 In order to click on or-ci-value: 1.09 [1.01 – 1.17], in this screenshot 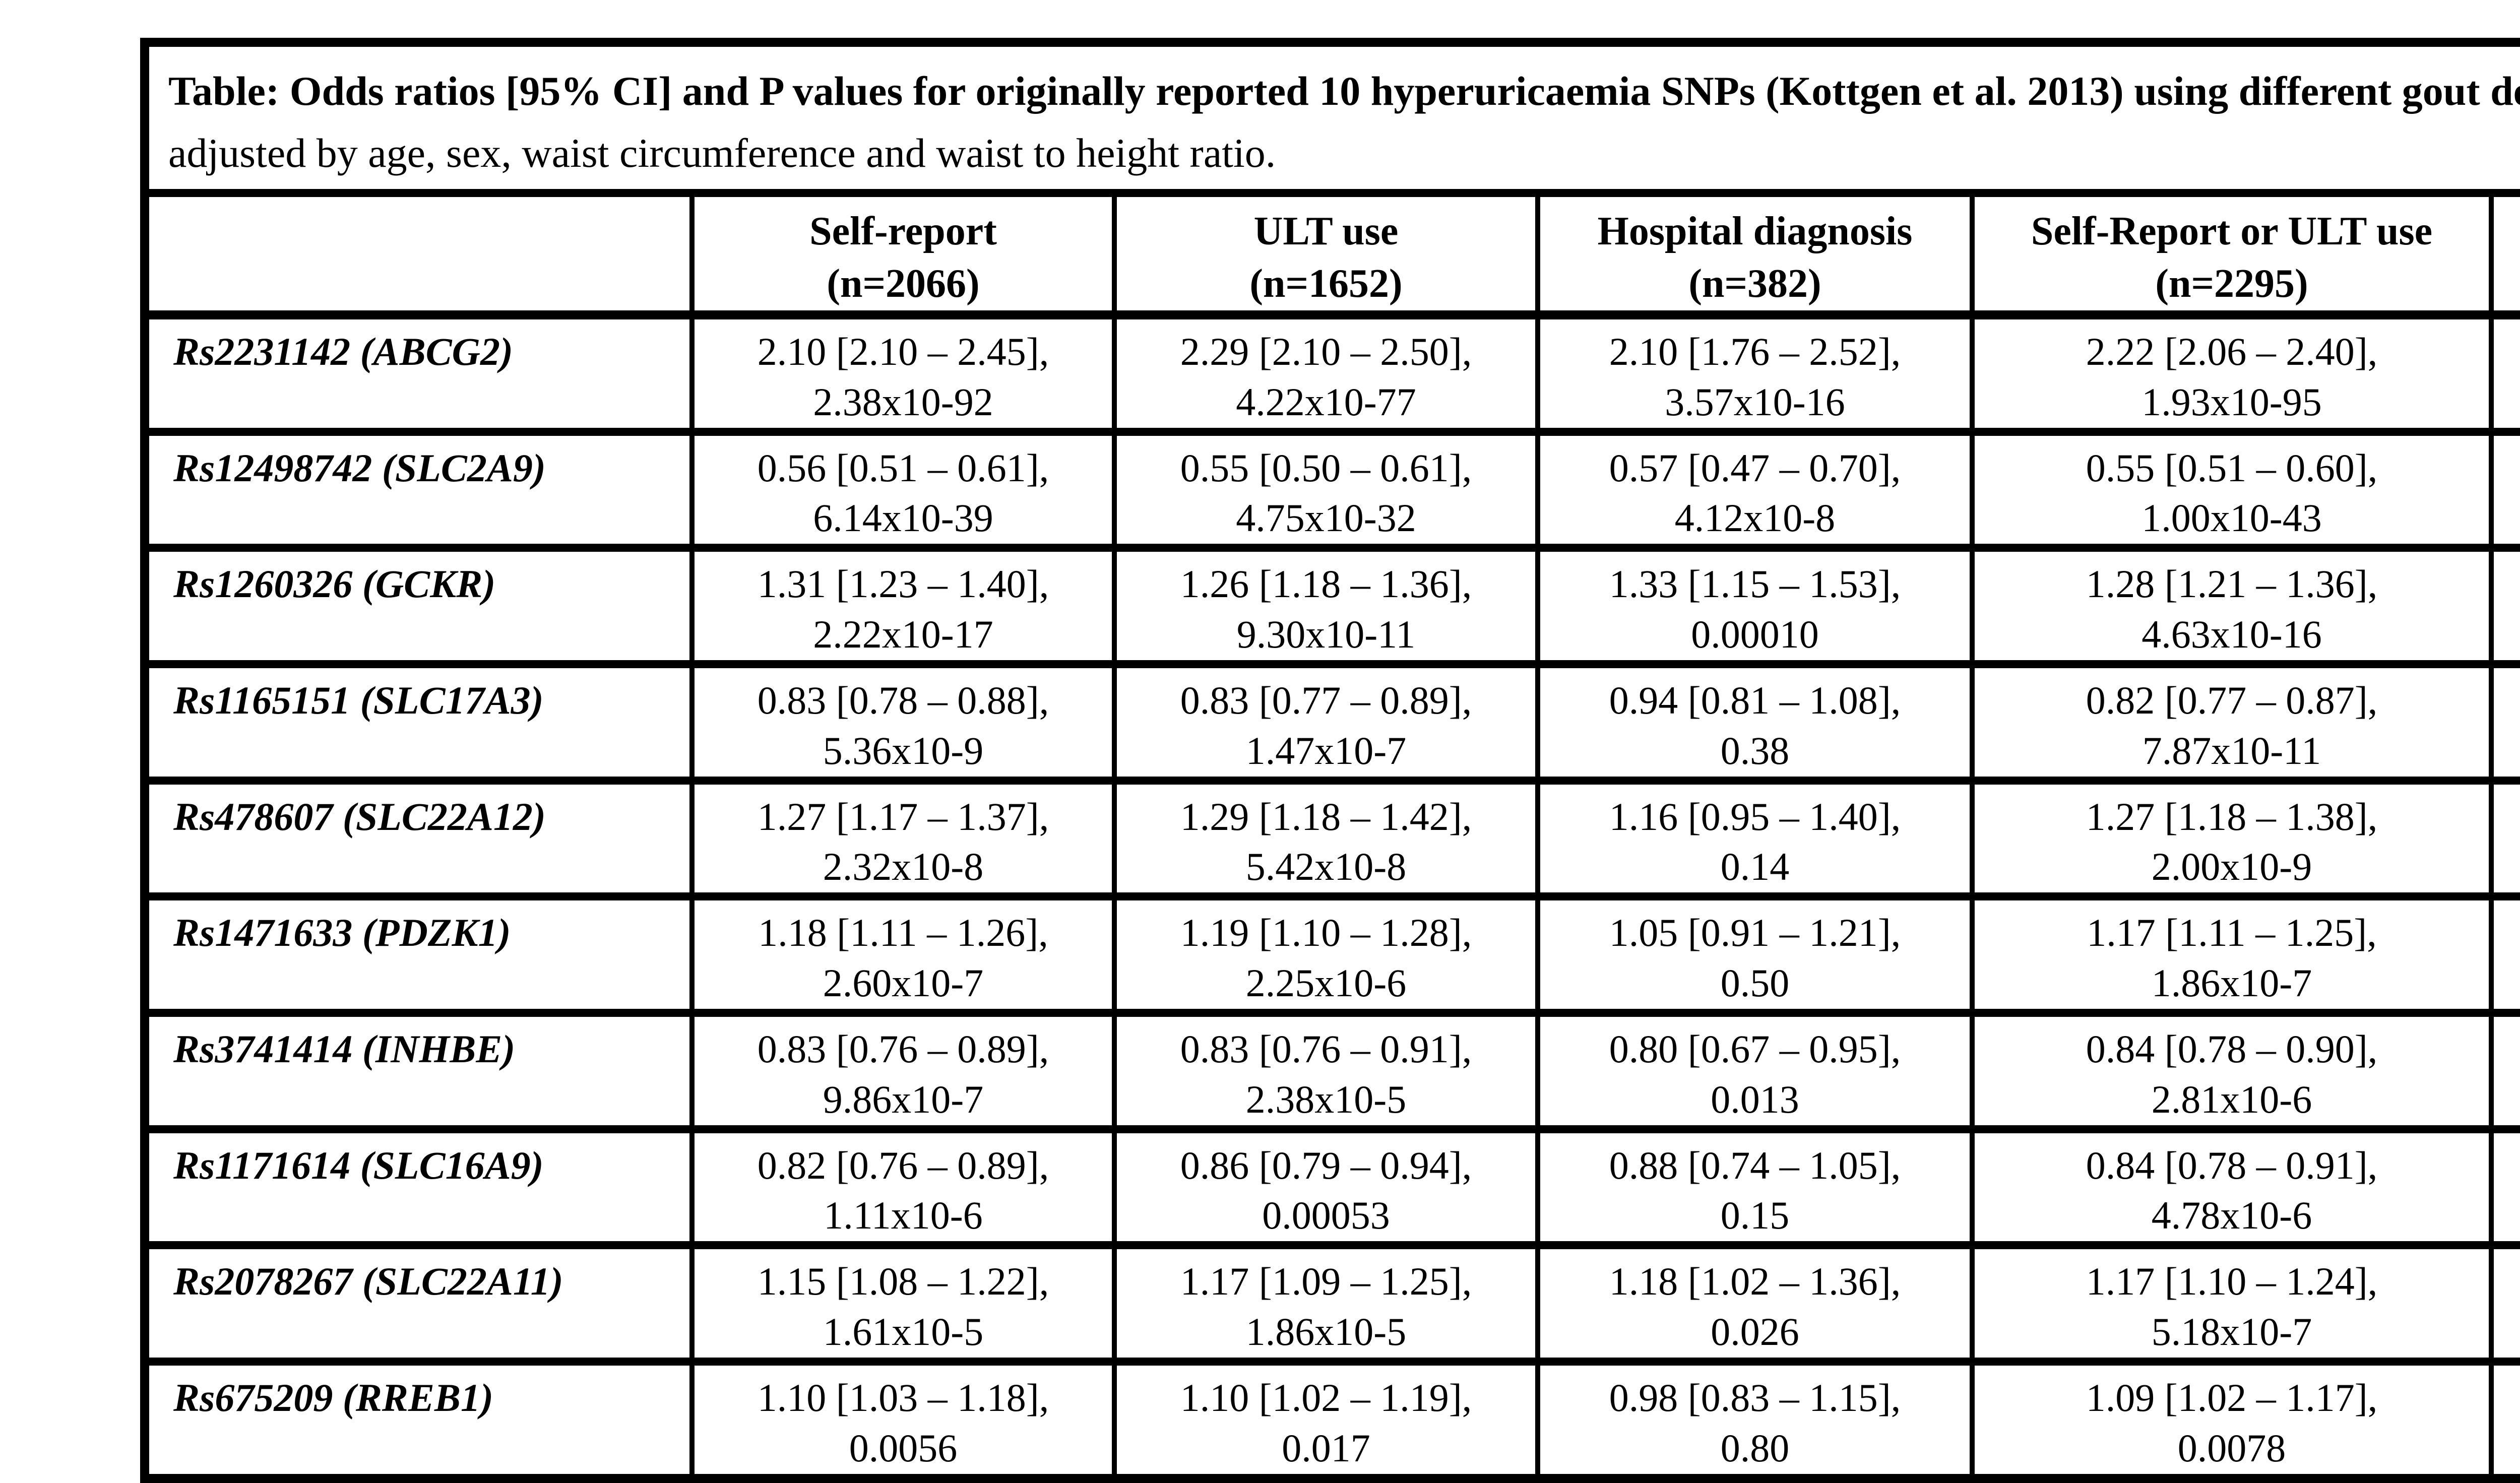, I will do `click(2508, 1398)`.